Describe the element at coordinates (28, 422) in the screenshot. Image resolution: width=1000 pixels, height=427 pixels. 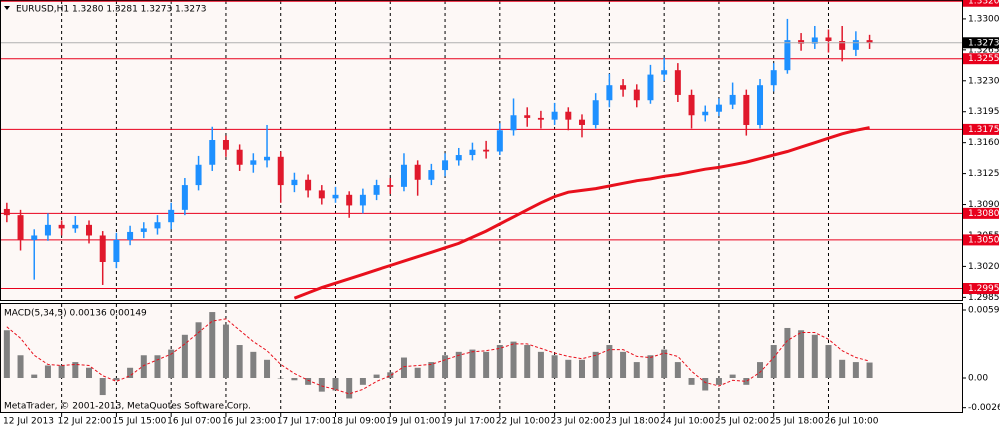
I see `x-tick-label: 12 Jul 2013` at that location.